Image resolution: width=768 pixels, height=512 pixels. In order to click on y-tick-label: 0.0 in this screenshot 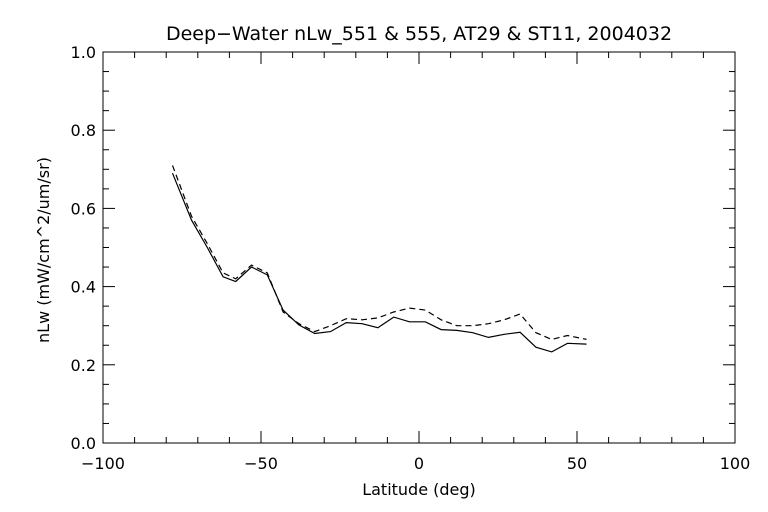, I will do `click(83, 443)`.